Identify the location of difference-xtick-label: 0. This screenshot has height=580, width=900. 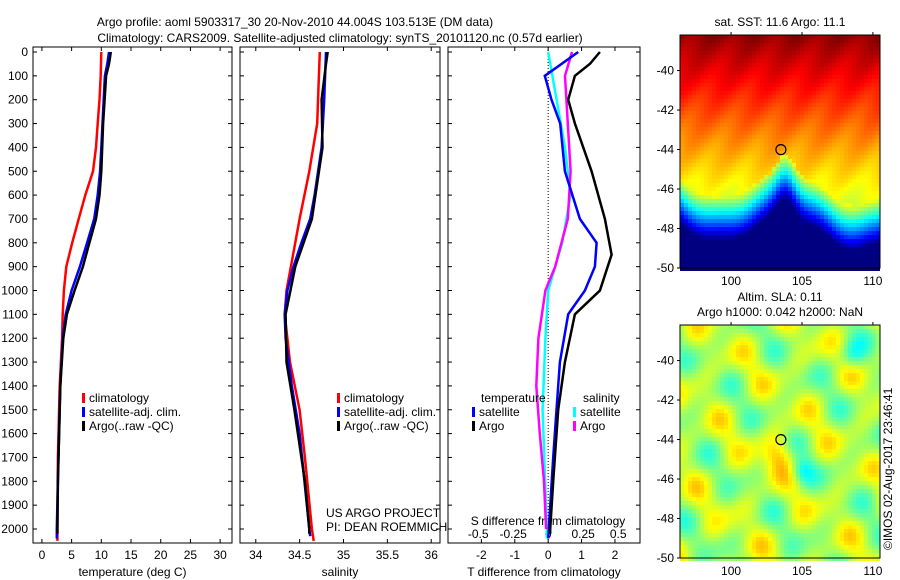
(548, 555).